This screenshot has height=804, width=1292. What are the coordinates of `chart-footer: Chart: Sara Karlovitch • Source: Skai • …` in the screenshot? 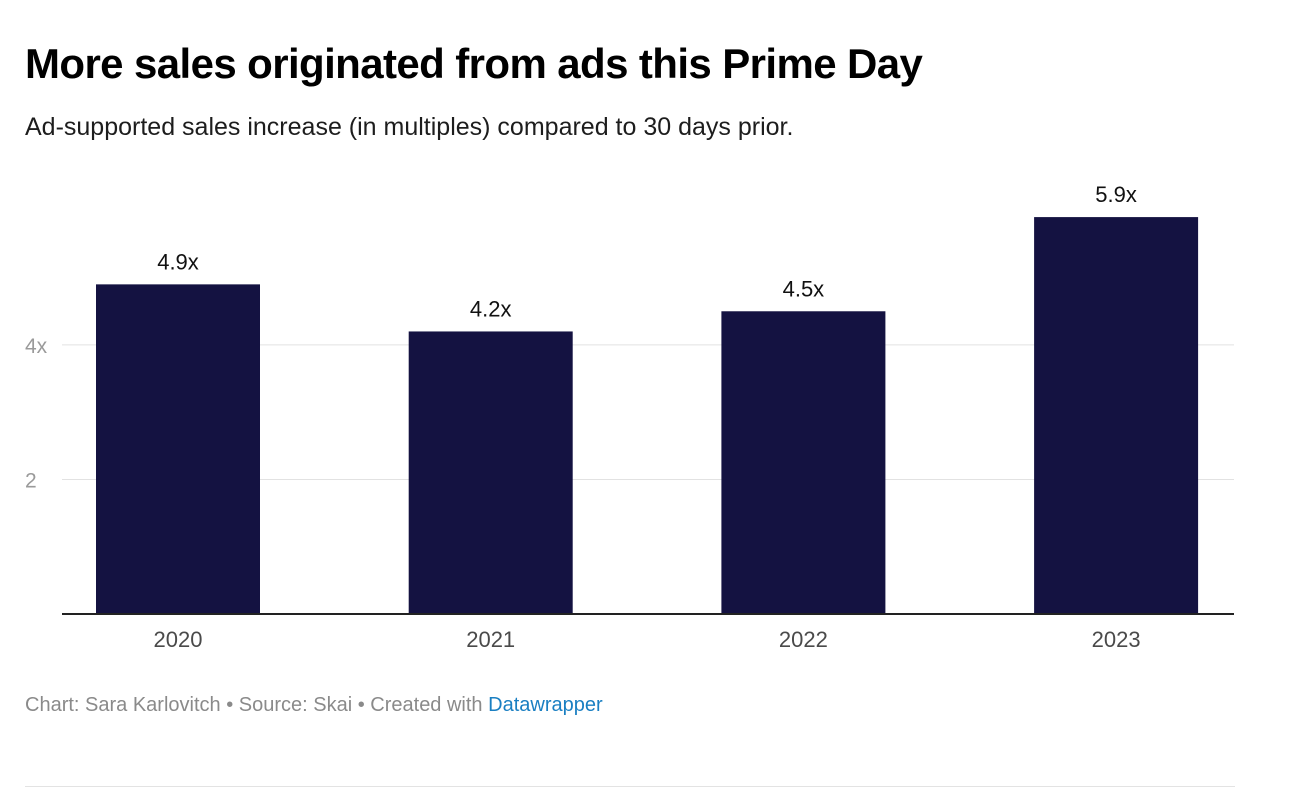 It's located at (314, 705).